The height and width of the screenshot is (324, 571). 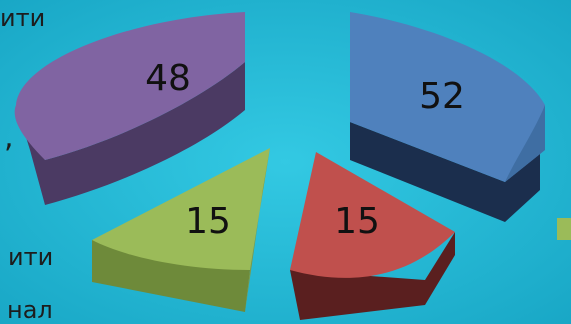 What do you see at coordinates (168, 78) in the screenshot?
I see `data-label-48: 48` at bounding box center [168, 78].